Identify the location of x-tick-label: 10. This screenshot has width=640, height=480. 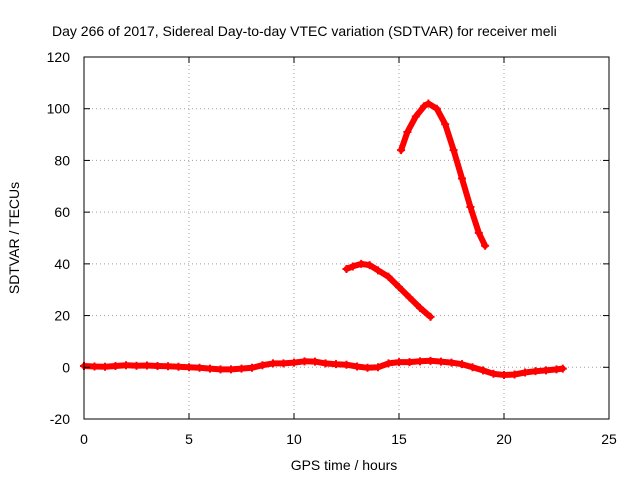
(294, 439).